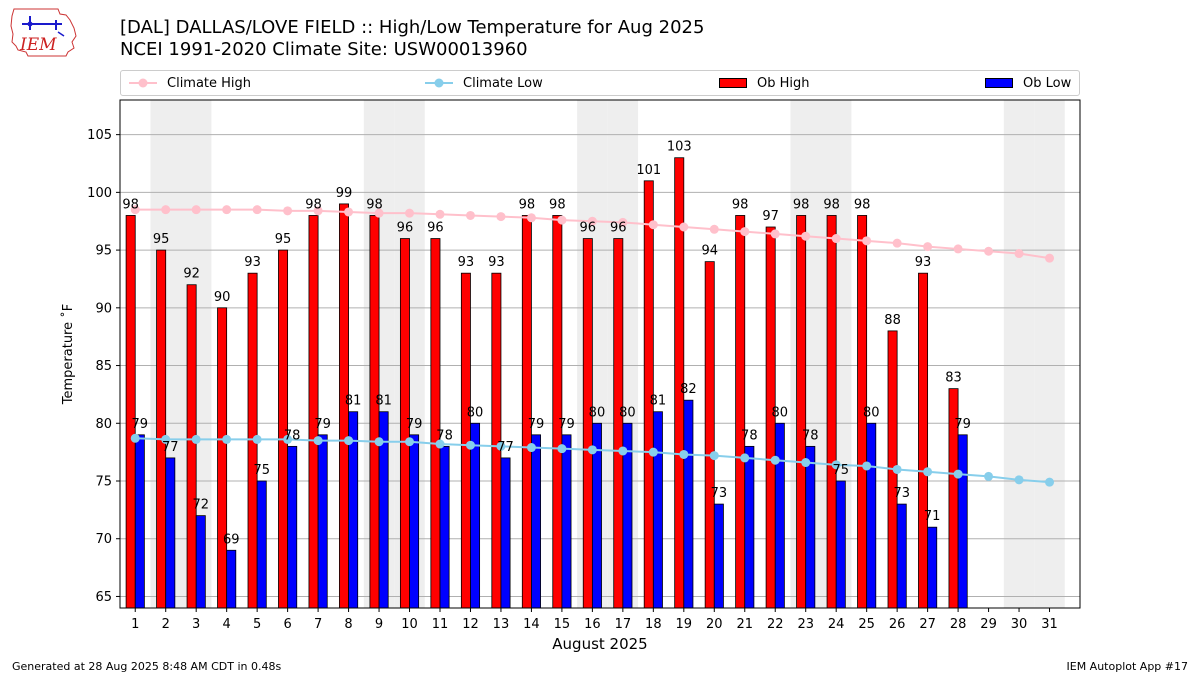 The image size is (1200, 675). I want to click on x-tick-label: 21, so click(744, 624).